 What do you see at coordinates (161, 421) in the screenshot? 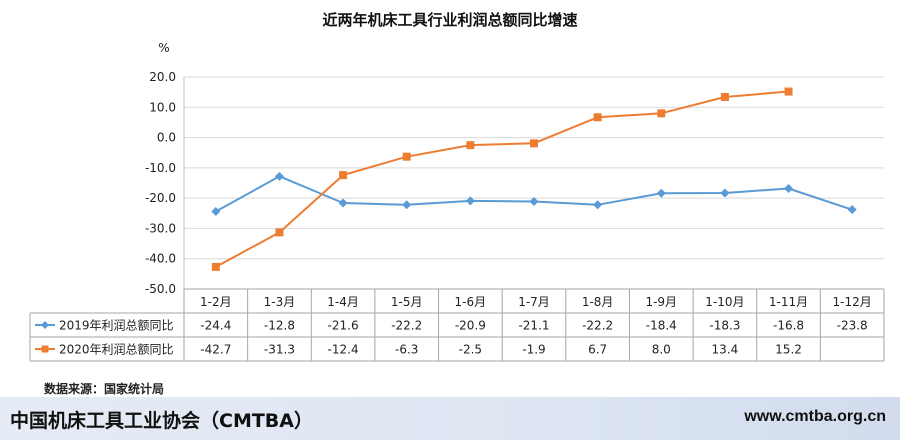
I see `footer-org-name: 中国机床工具工业协会（CMTBA）` at bounding box center [161, 421].